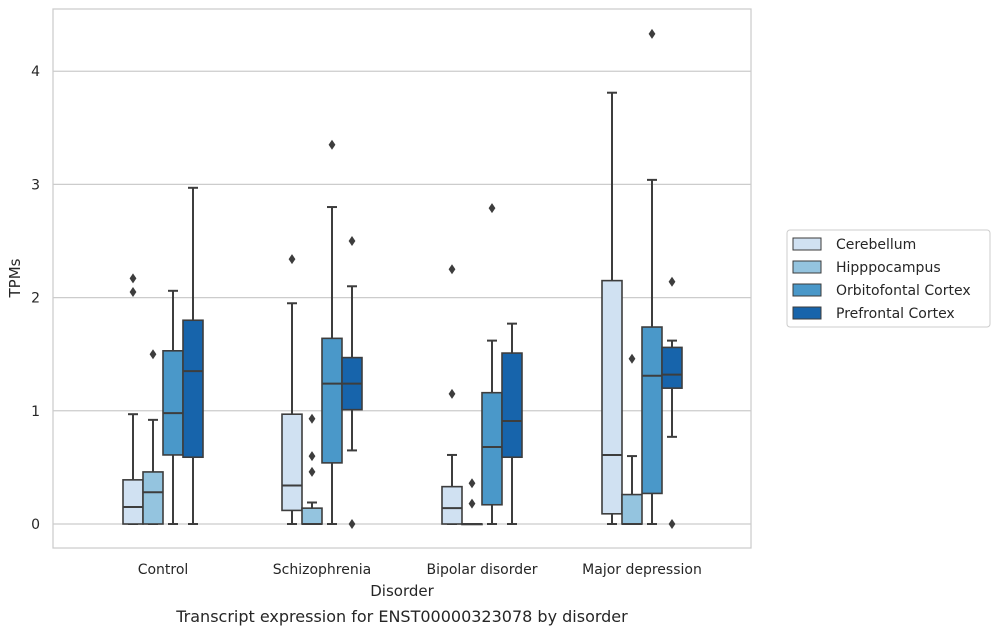  What do you see at coordinates (888, 268) in the screenshot?
I see `legend-label-hippocampus: Hipppocampus` at bounding box center [888, 268].